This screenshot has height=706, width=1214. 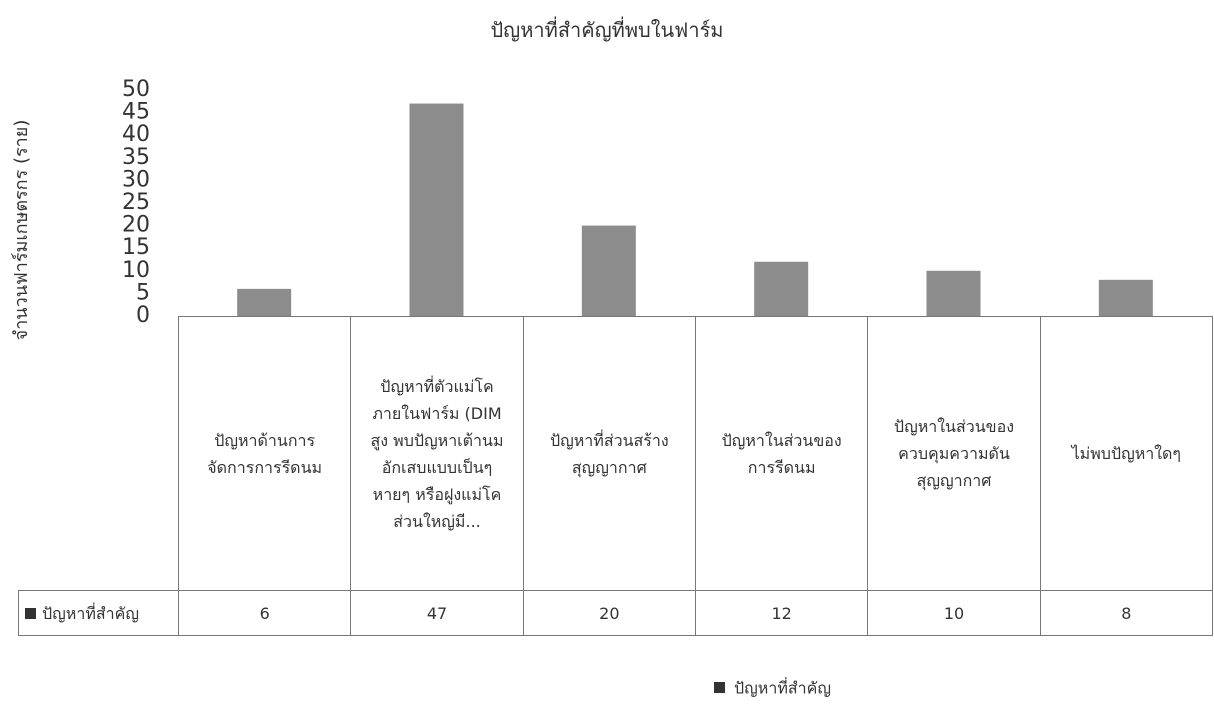 I want to click on data-table-value: 47, so click(x=437, y=613).